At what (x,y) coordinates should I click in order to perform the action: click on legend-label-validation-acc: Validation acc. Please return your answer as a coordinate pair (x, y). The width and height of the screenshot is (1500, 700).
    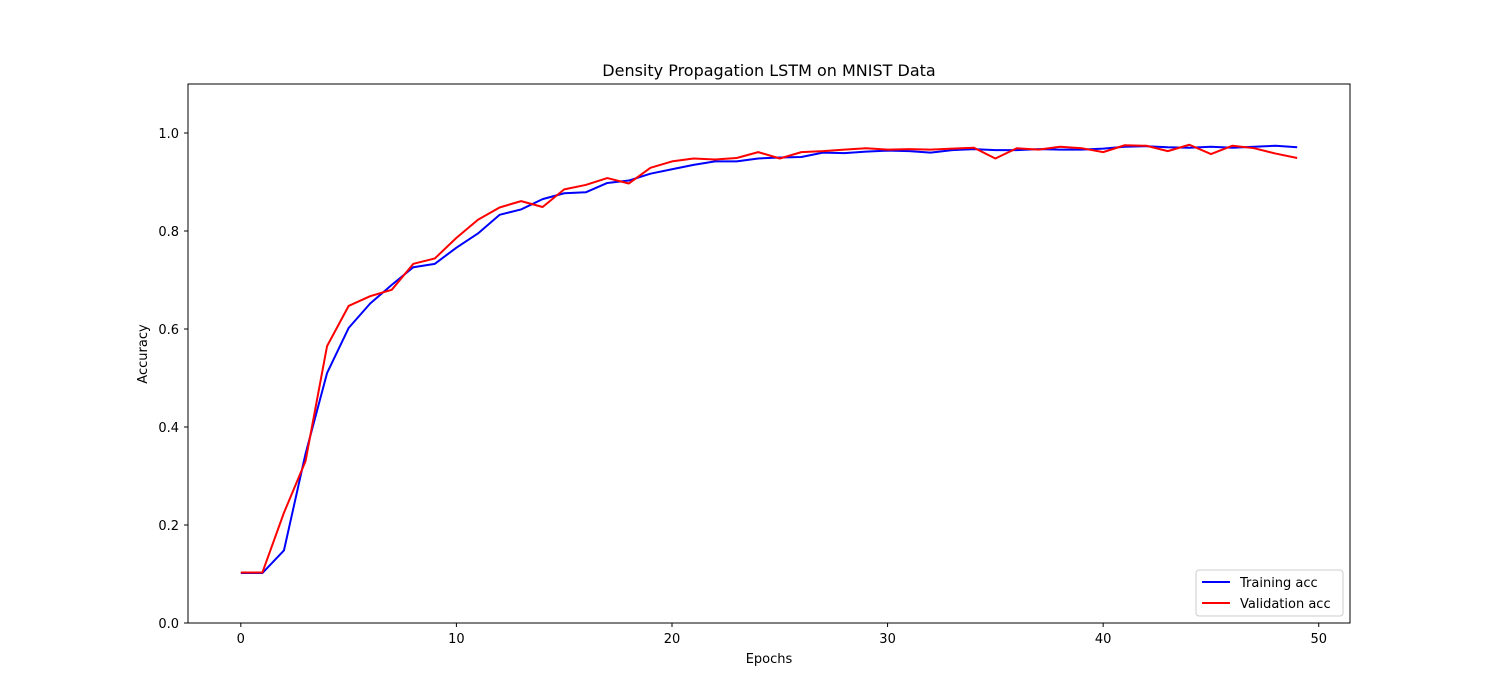
    Looking at the image, I should click on (1285, 604).